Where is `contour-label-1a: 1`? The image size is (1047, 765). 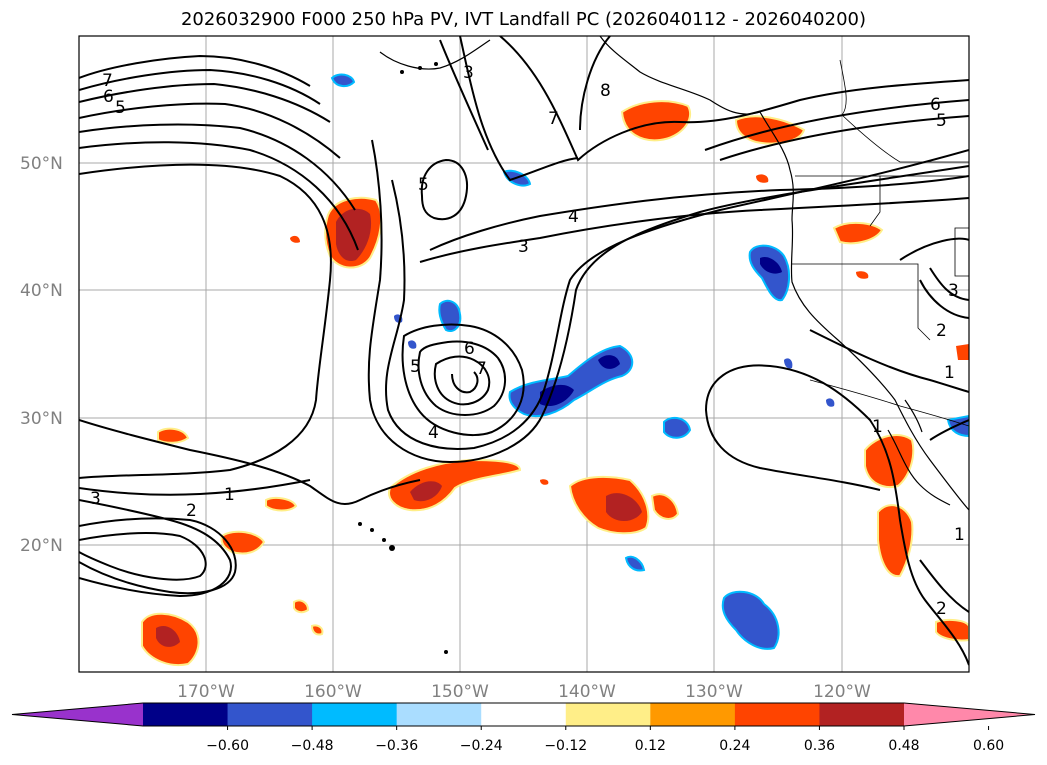
contour-label-1a: 1 is located at coordinates (229, 495).